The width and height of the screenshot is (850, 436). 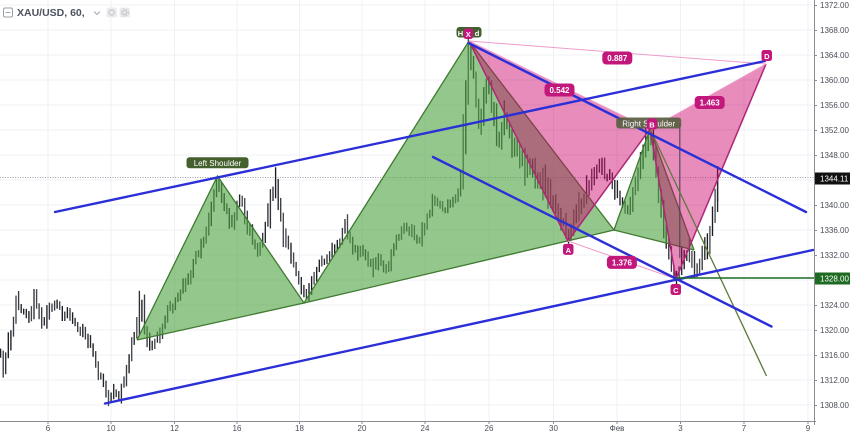 I want to click on svg-text: 1368.00, so click(x=834, y=30).